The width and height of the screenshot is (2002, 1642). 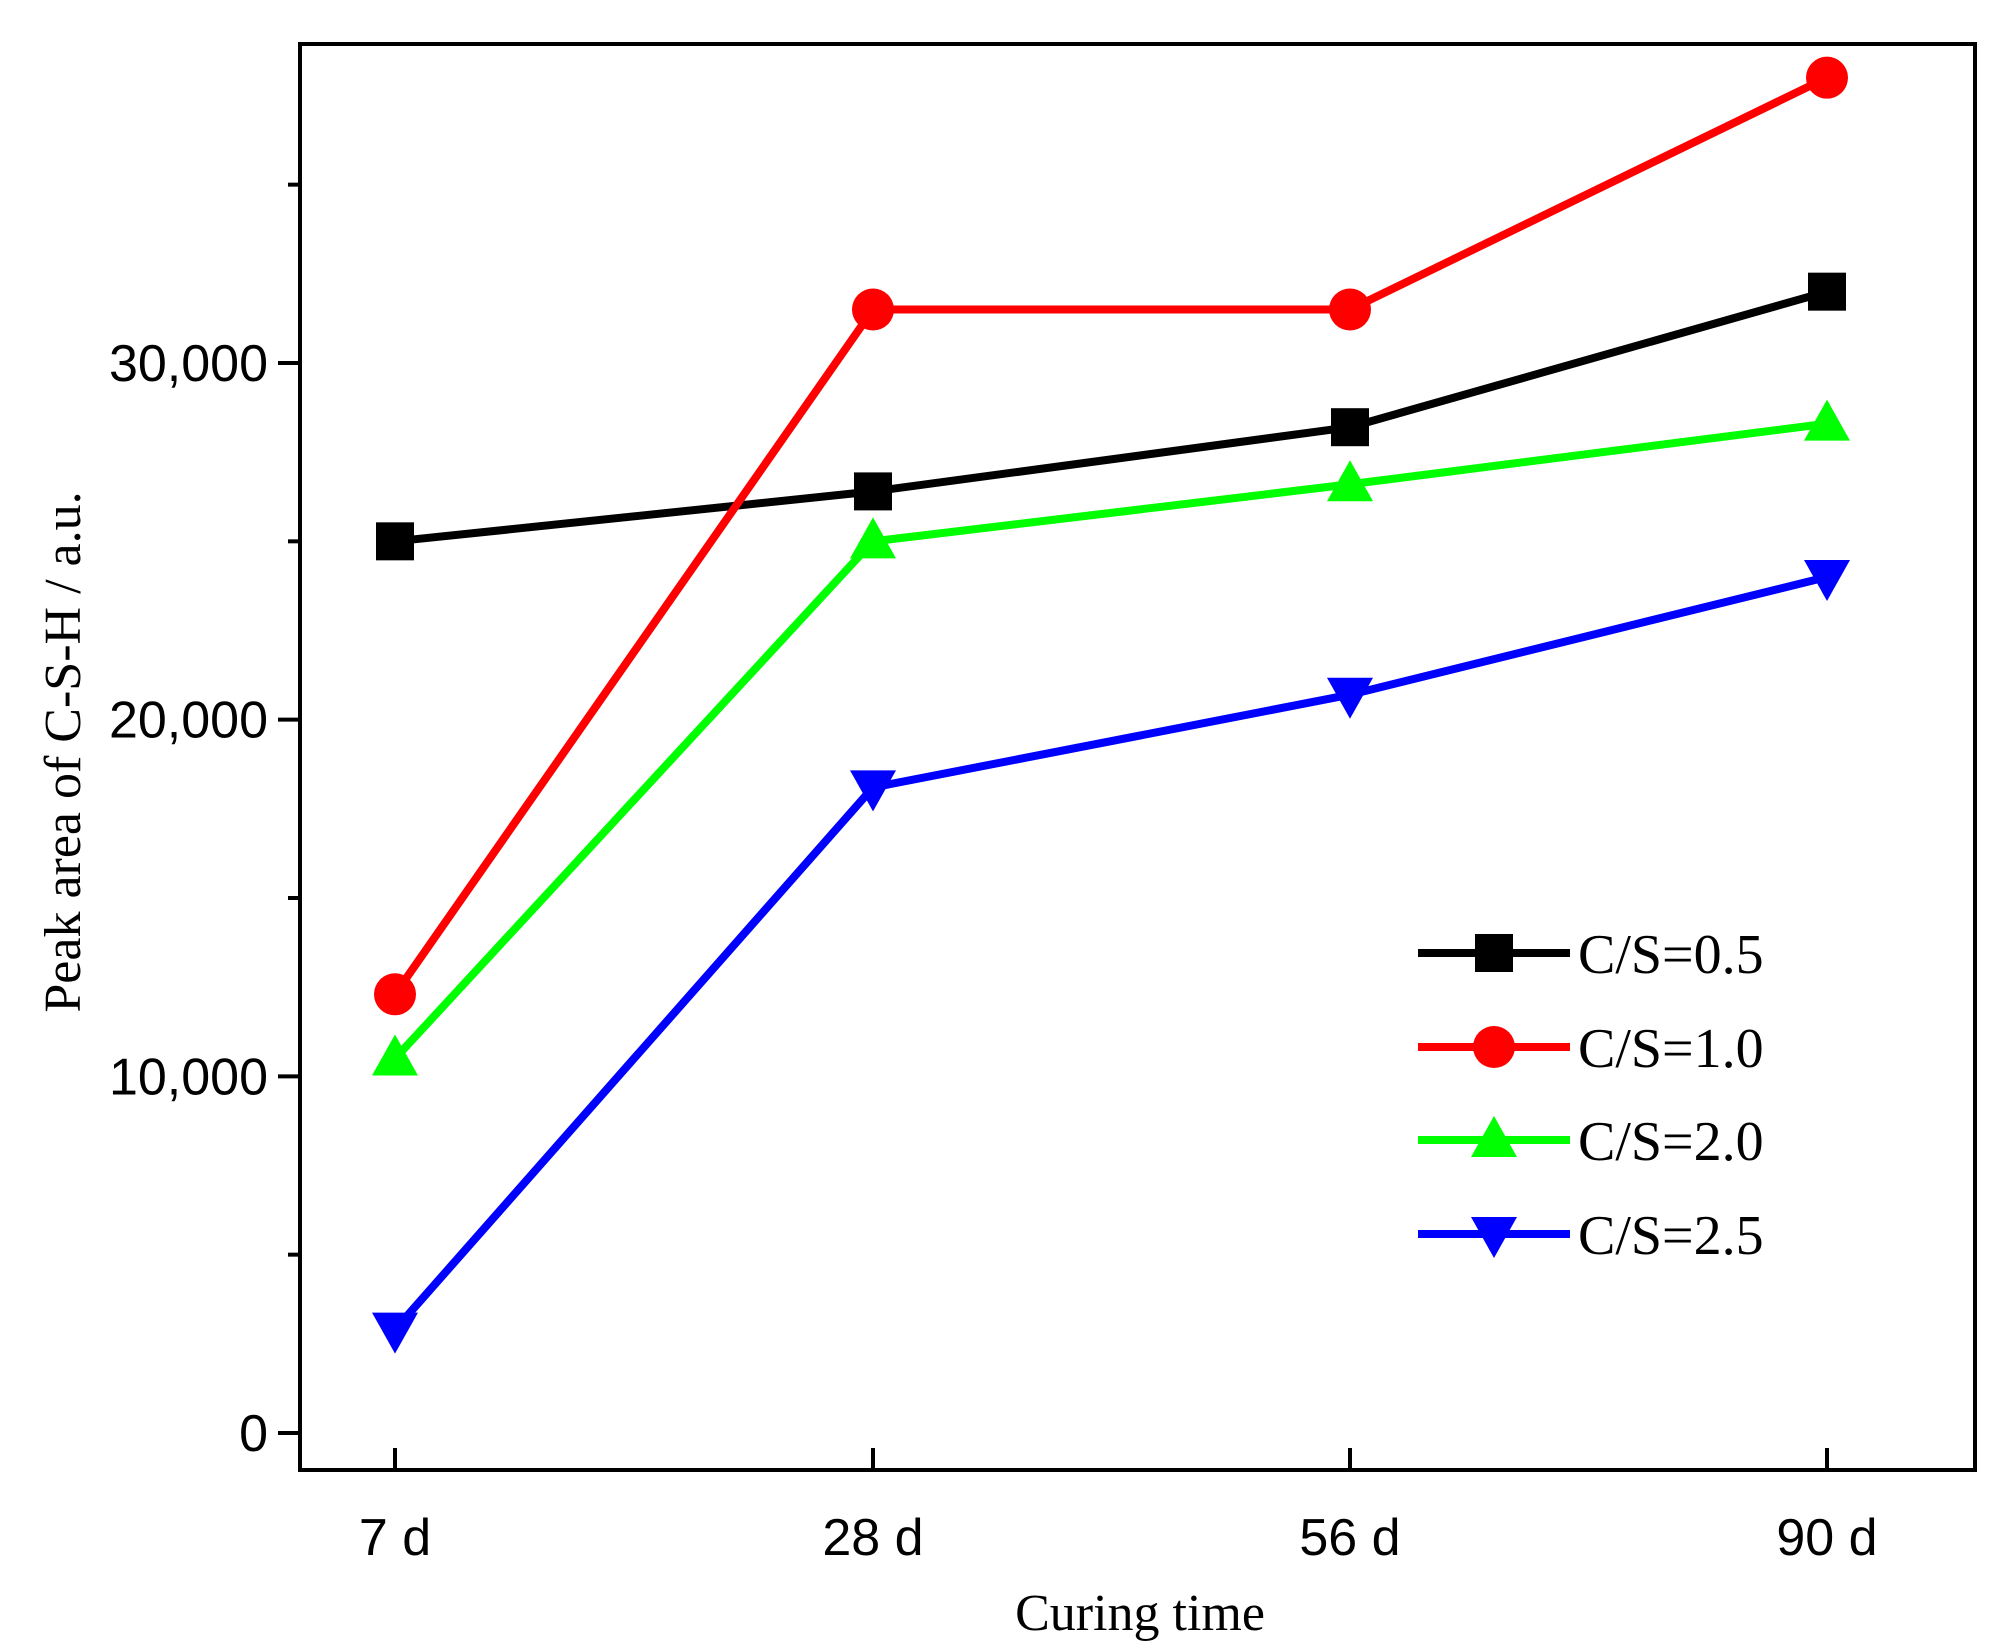 I want to click on x-axis-title: Curing time, so click(x=1140, y=1613).